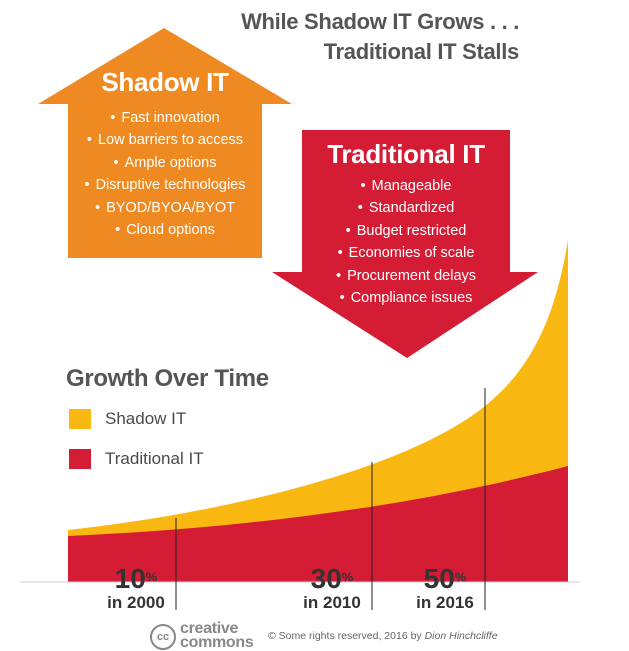 Image resolution: width=629 pixels, height=651 pixels. I want to click on creative-commons-icon: cc, so click(163, 637).